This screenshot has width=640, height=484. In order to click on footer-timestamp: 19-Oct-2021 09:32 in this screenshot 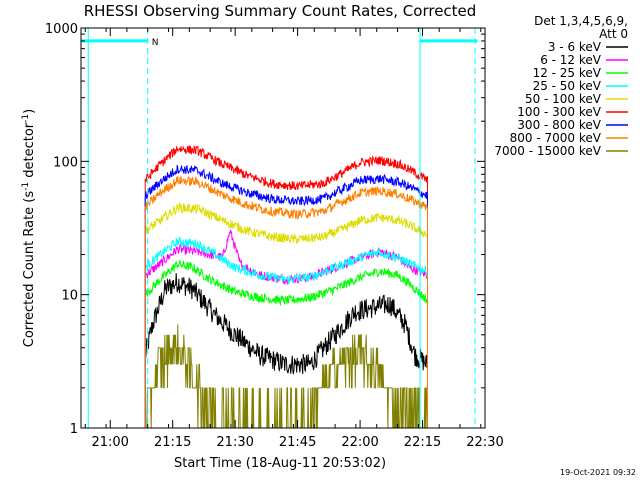, I will do `click(598, 472)`.